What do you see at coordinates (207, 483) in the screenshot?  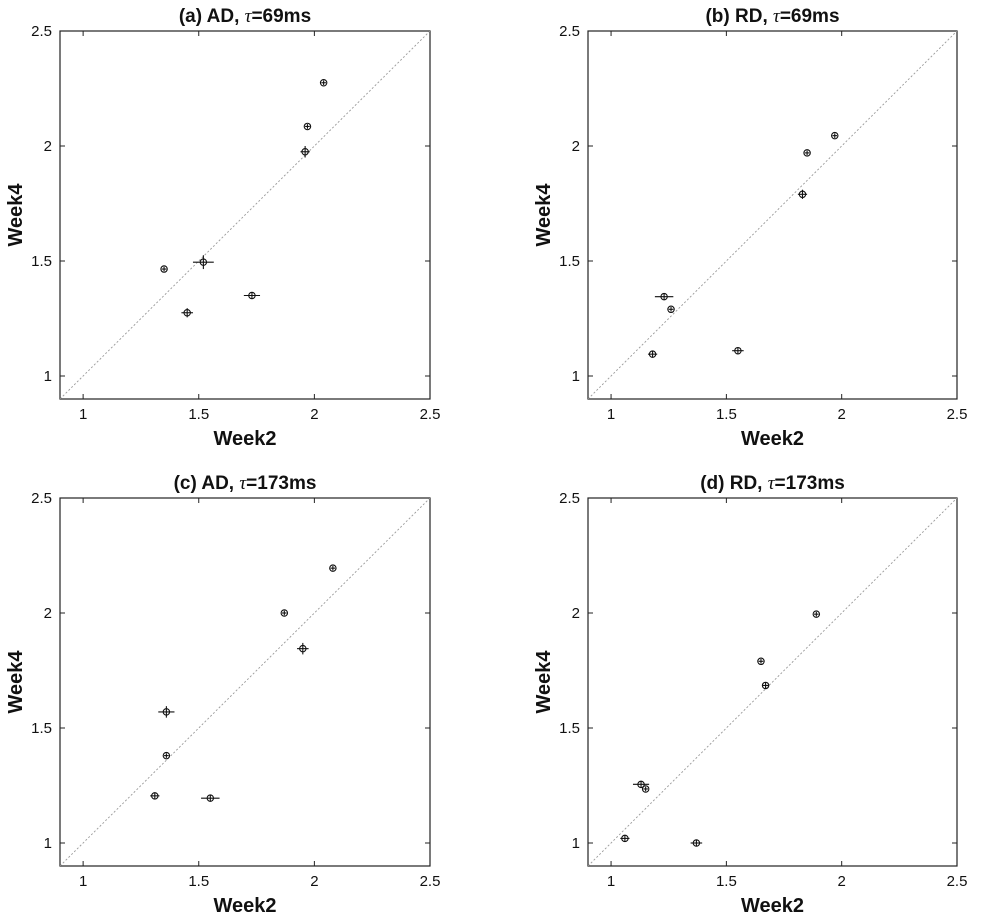 I see `title-prefix: (c) AD,` at bounding box center [207, 483].